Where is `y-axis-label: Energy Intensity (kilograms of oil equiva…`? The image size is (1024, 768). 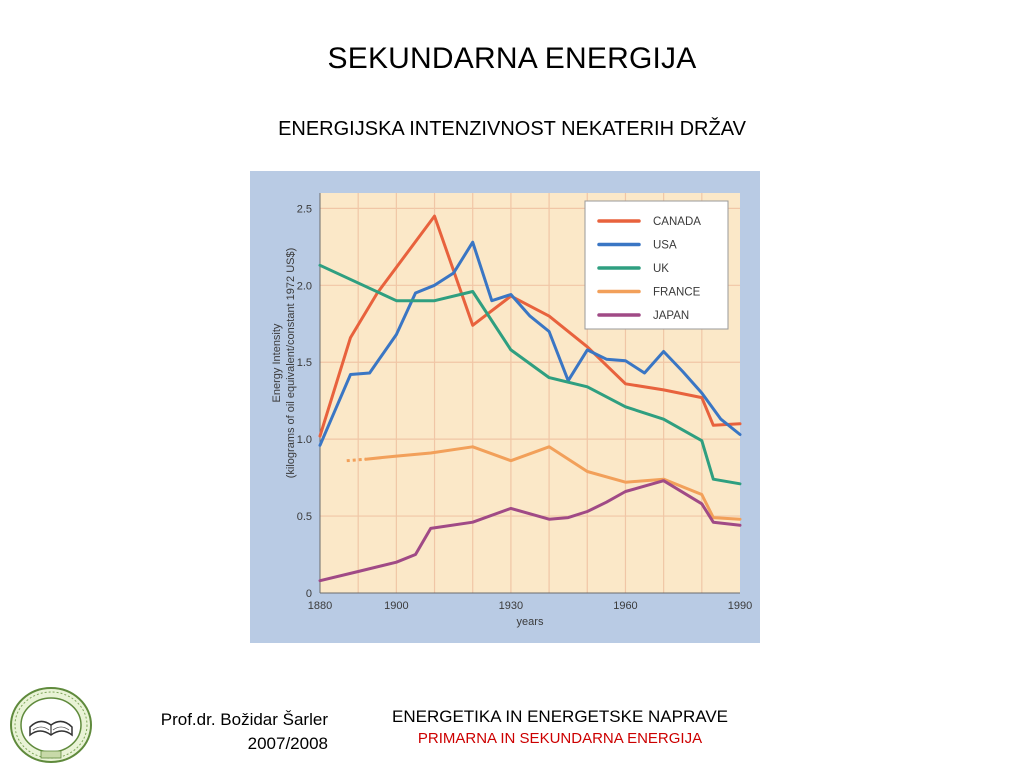
y-axis-label: Energy Intensity (kilograms of oil equiva… is located at coordinates (284, 363).